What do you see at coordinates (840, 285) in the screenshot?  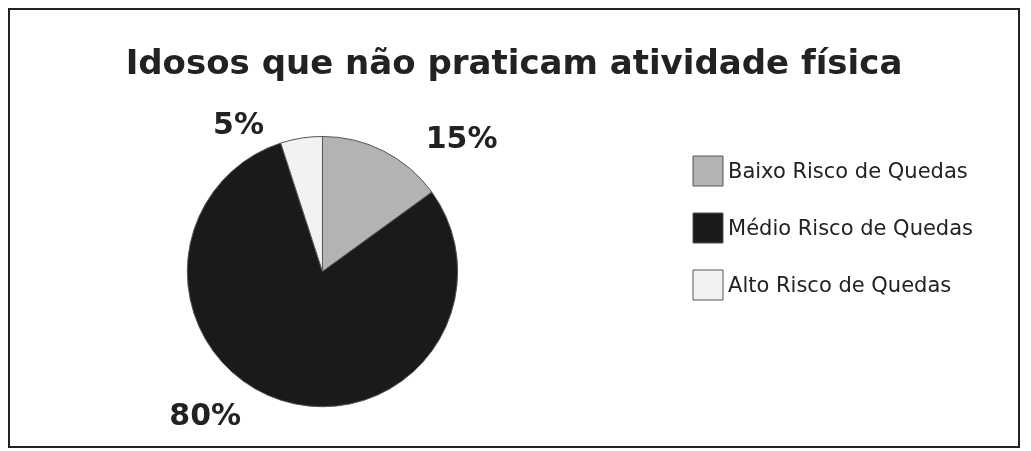 I see `legend-label: Alto Risco de Quedas` at bounding box center [840, 285].